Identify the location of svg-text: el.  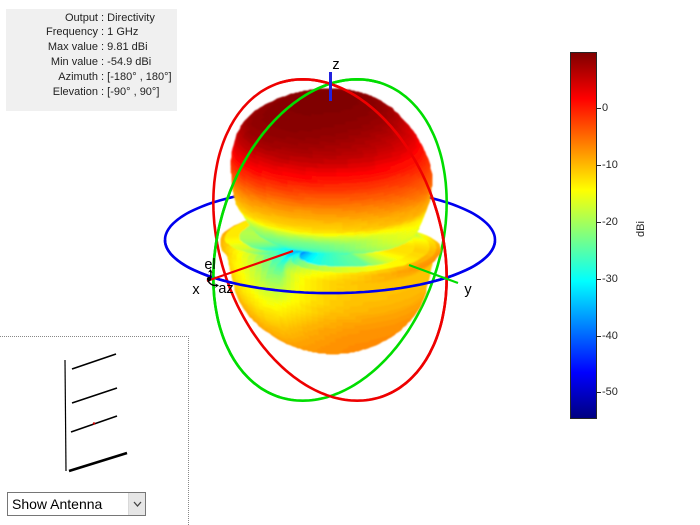
(209, 265).